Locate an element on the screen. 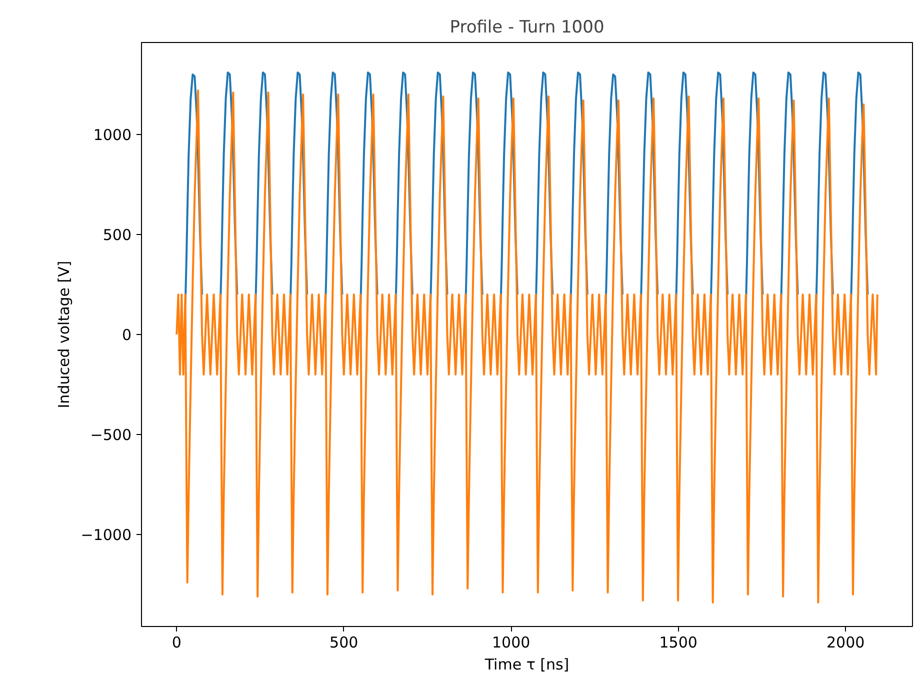 The image size is (924, 698). chart-title: Profile - Turn 1000 is located at coordinates (527, 28).